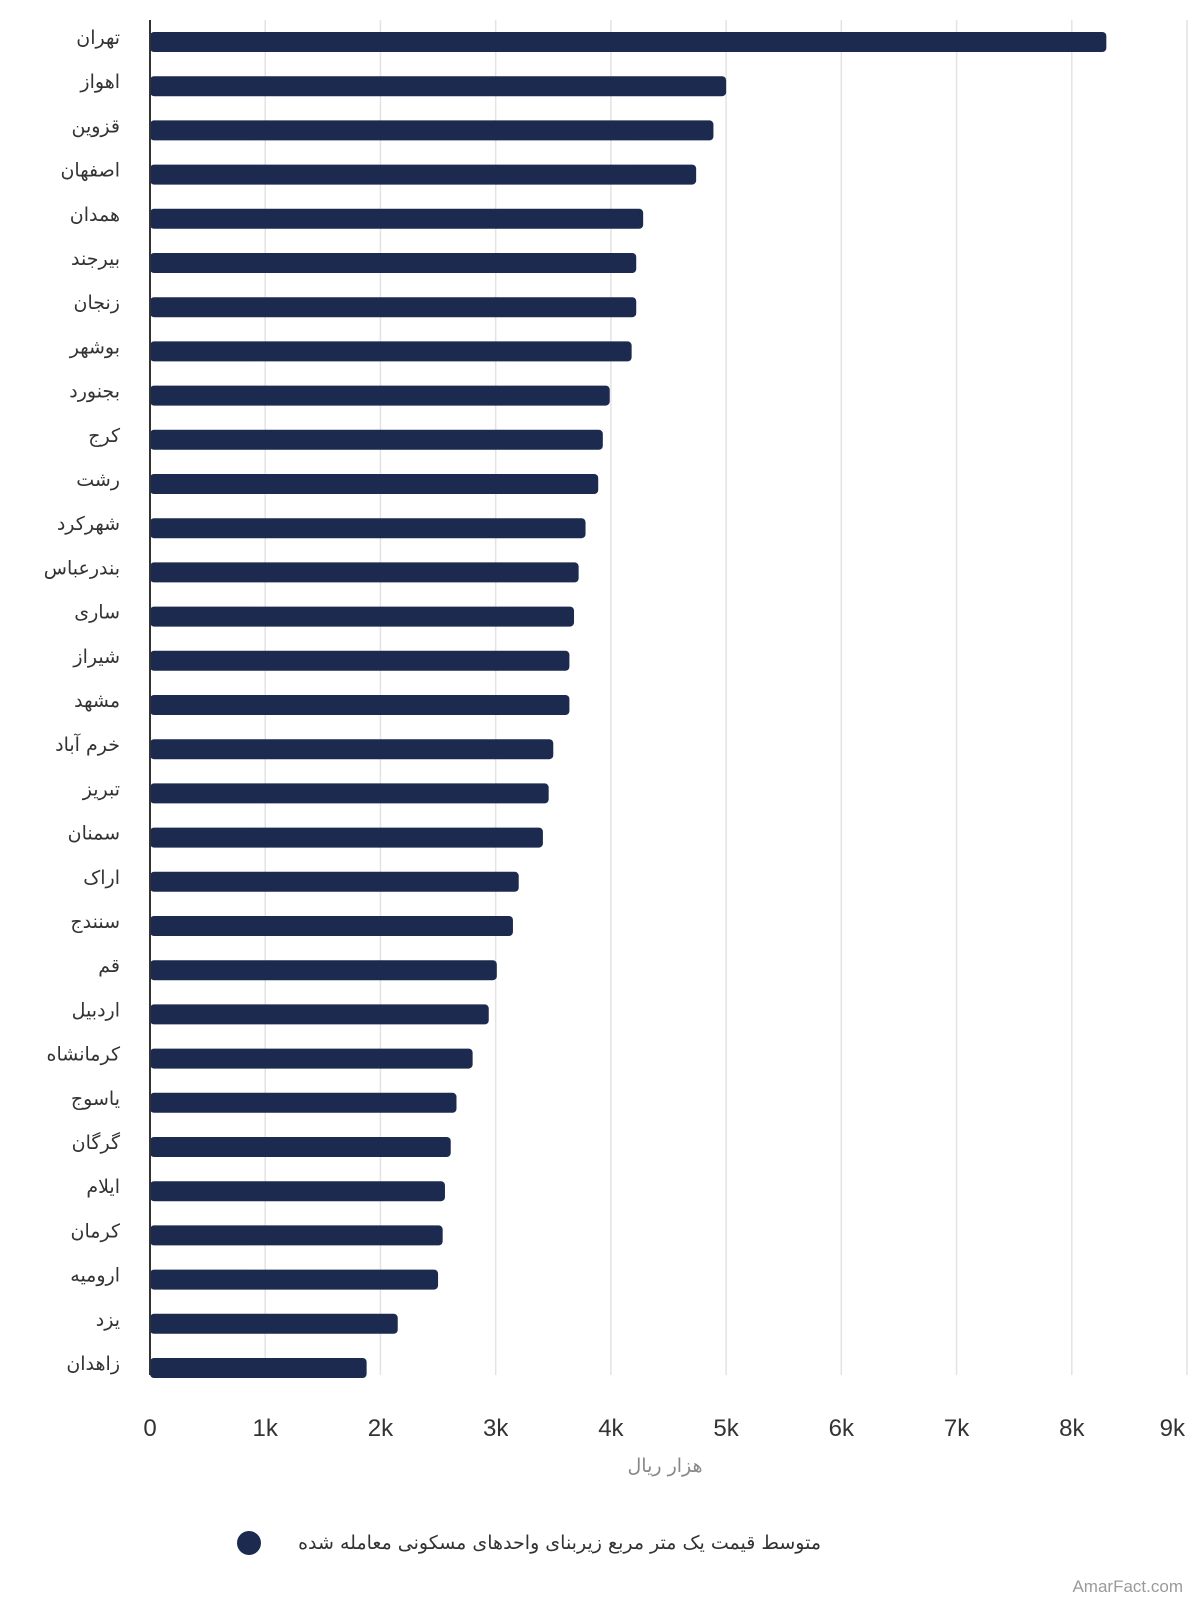 This screenshot has height=1600, width=1200. I want to click on category-label: اردبیل, so click(96, 1010).